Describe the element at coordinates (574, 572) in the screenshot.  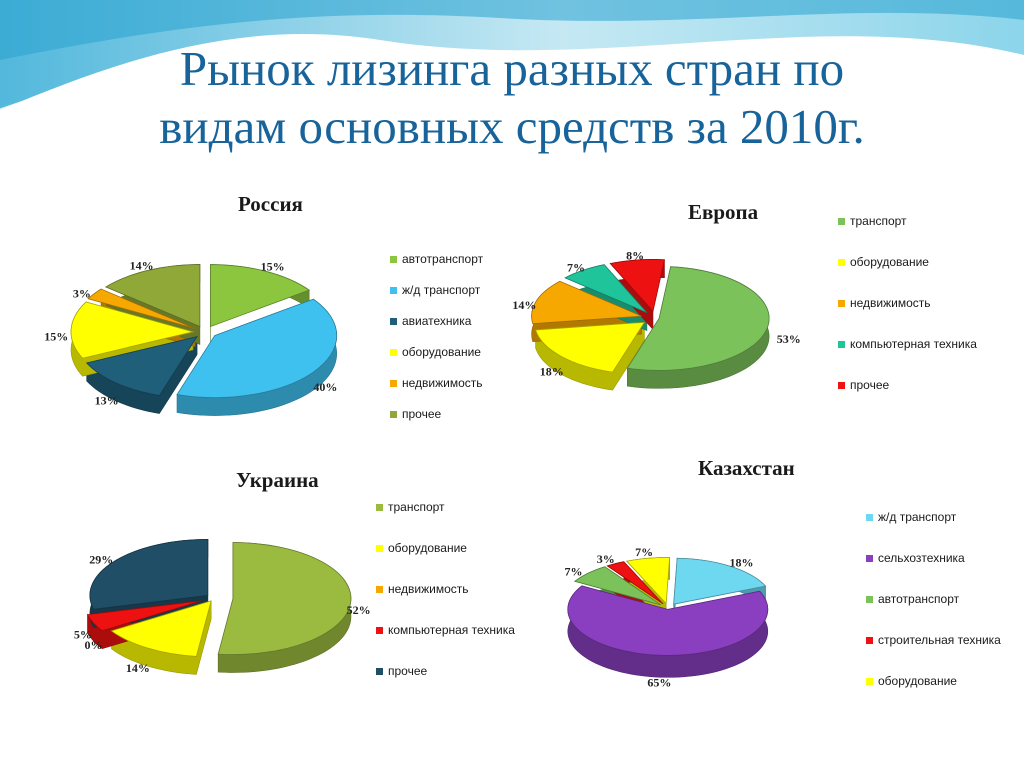
I see `pie-label-kazakhstan-2: 7%` at that location.